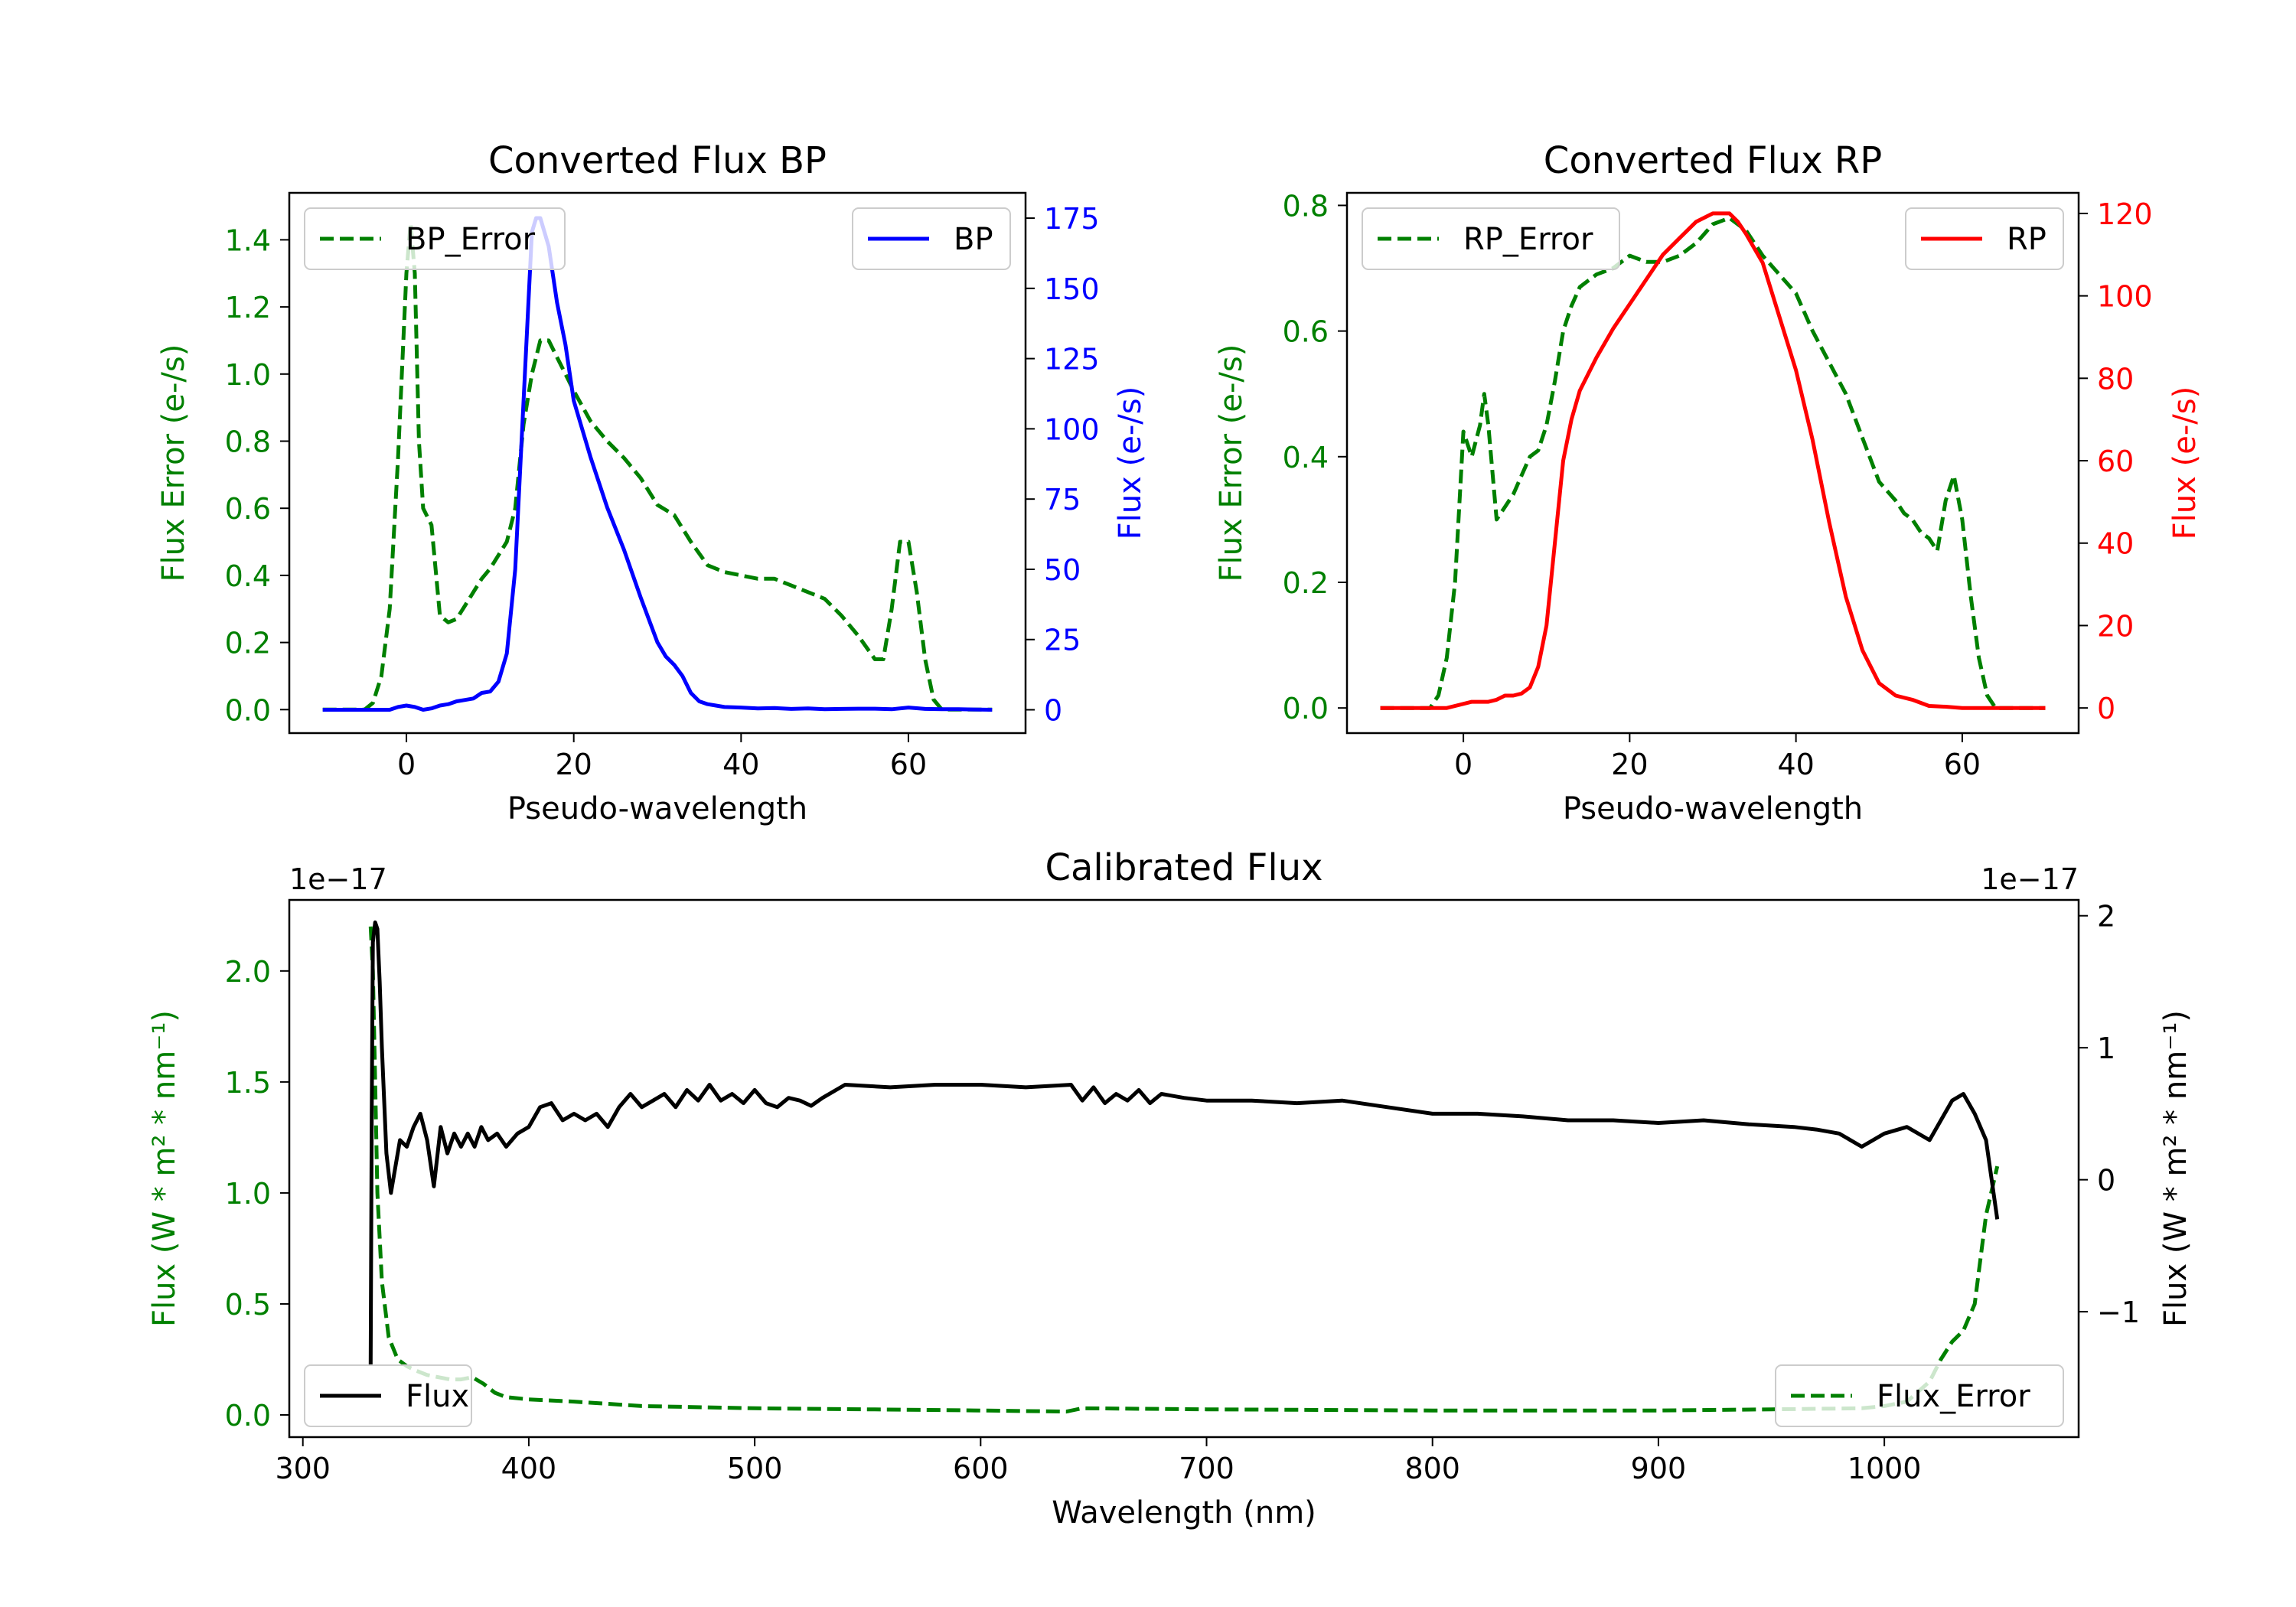 The height and width of the screenshot is (1607, 2296). I want to click on y-right-tick-label: 150, so click(1072, 289).